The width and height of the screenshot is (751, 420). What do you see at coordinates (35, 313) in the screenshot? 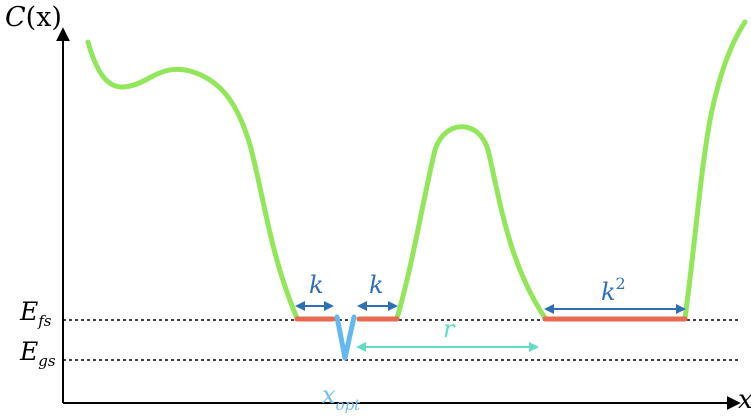
I see `e-fs-label: Efs` at bounding box center [35, 313].